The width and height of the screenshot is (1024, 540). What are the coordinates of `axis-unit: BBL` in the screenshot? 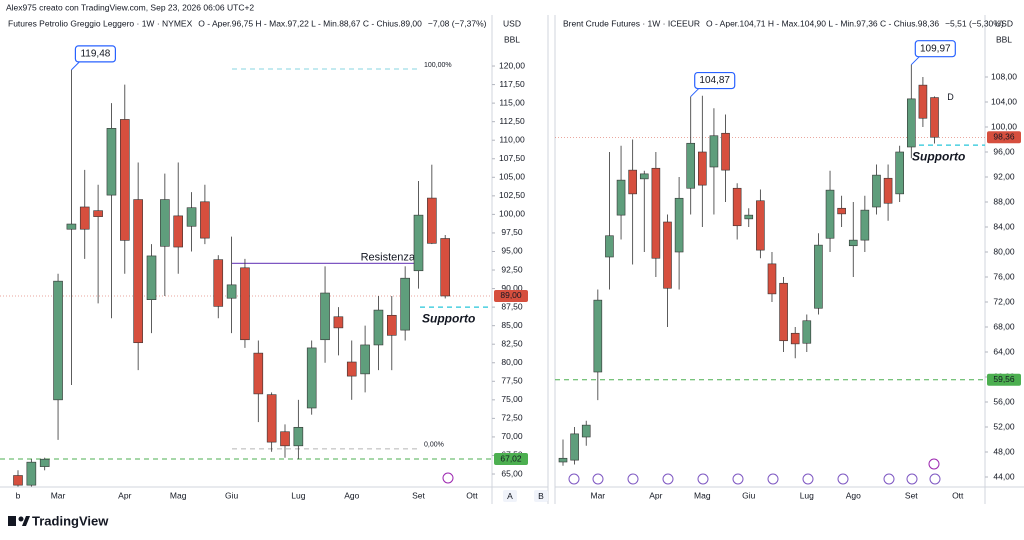 It's located at (1004, 39).